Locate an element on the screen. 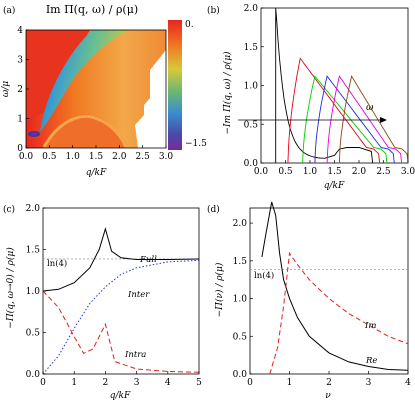 The width and height of the screenshot is (415, 404). series-line-full is located at coordinates (121, 259).